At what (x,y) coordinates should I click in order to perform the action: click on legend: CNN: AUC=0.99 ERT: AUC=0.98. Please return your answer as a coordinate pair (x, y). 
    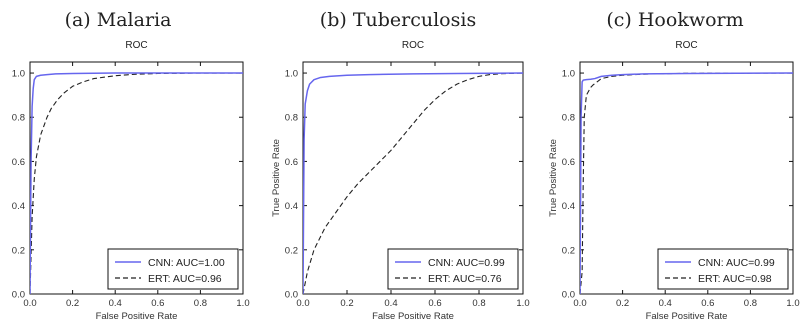
    Looking at the image, I should click on (723, 269).